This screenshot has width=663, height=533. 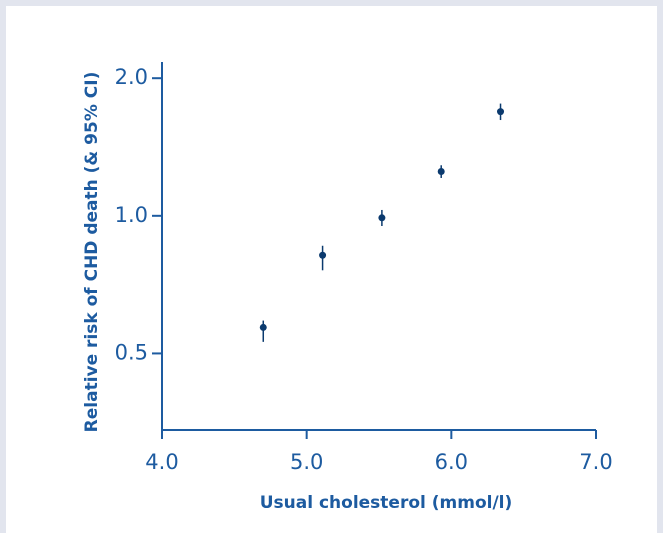 I want to click on x-tick-label: 5.0, so click(x=306, y=462).